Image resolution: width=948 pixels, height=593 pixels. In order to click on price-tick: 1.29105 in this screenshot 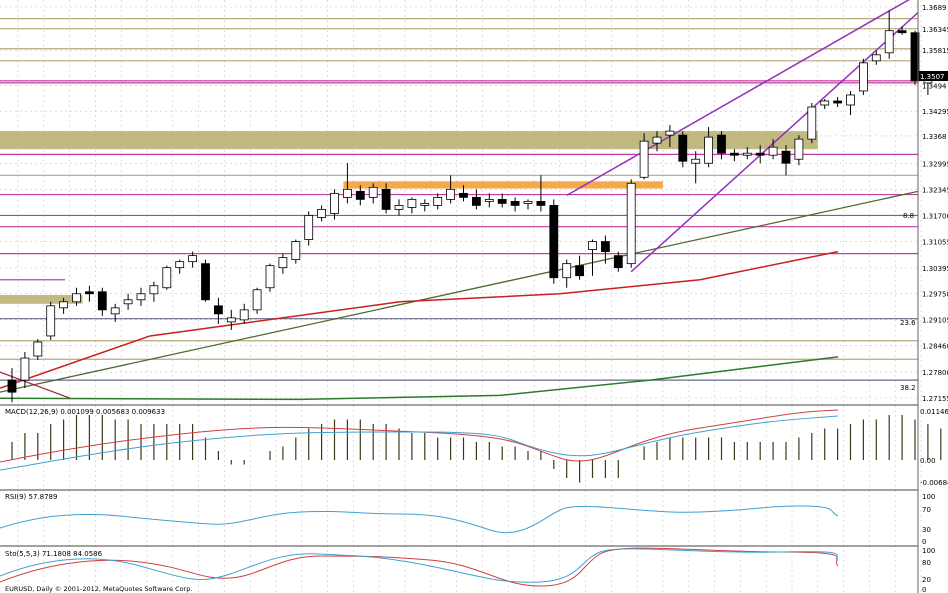, I will do `click(935, 321)`.